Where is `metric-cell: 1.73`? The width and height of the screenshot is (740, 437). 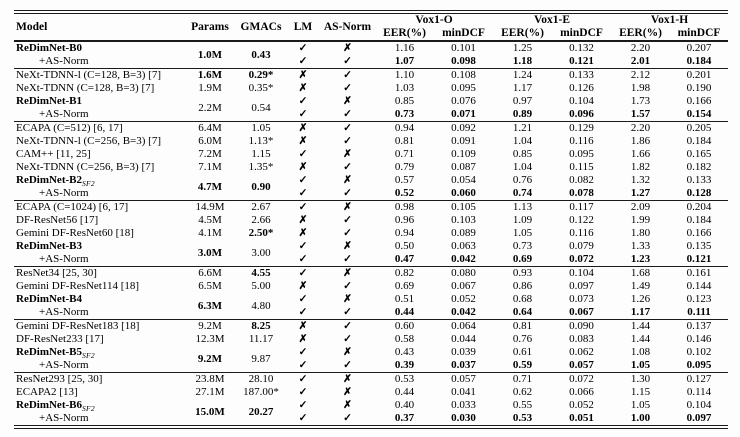
metric-cell: 1.73 is located at coordinates (640, 101).